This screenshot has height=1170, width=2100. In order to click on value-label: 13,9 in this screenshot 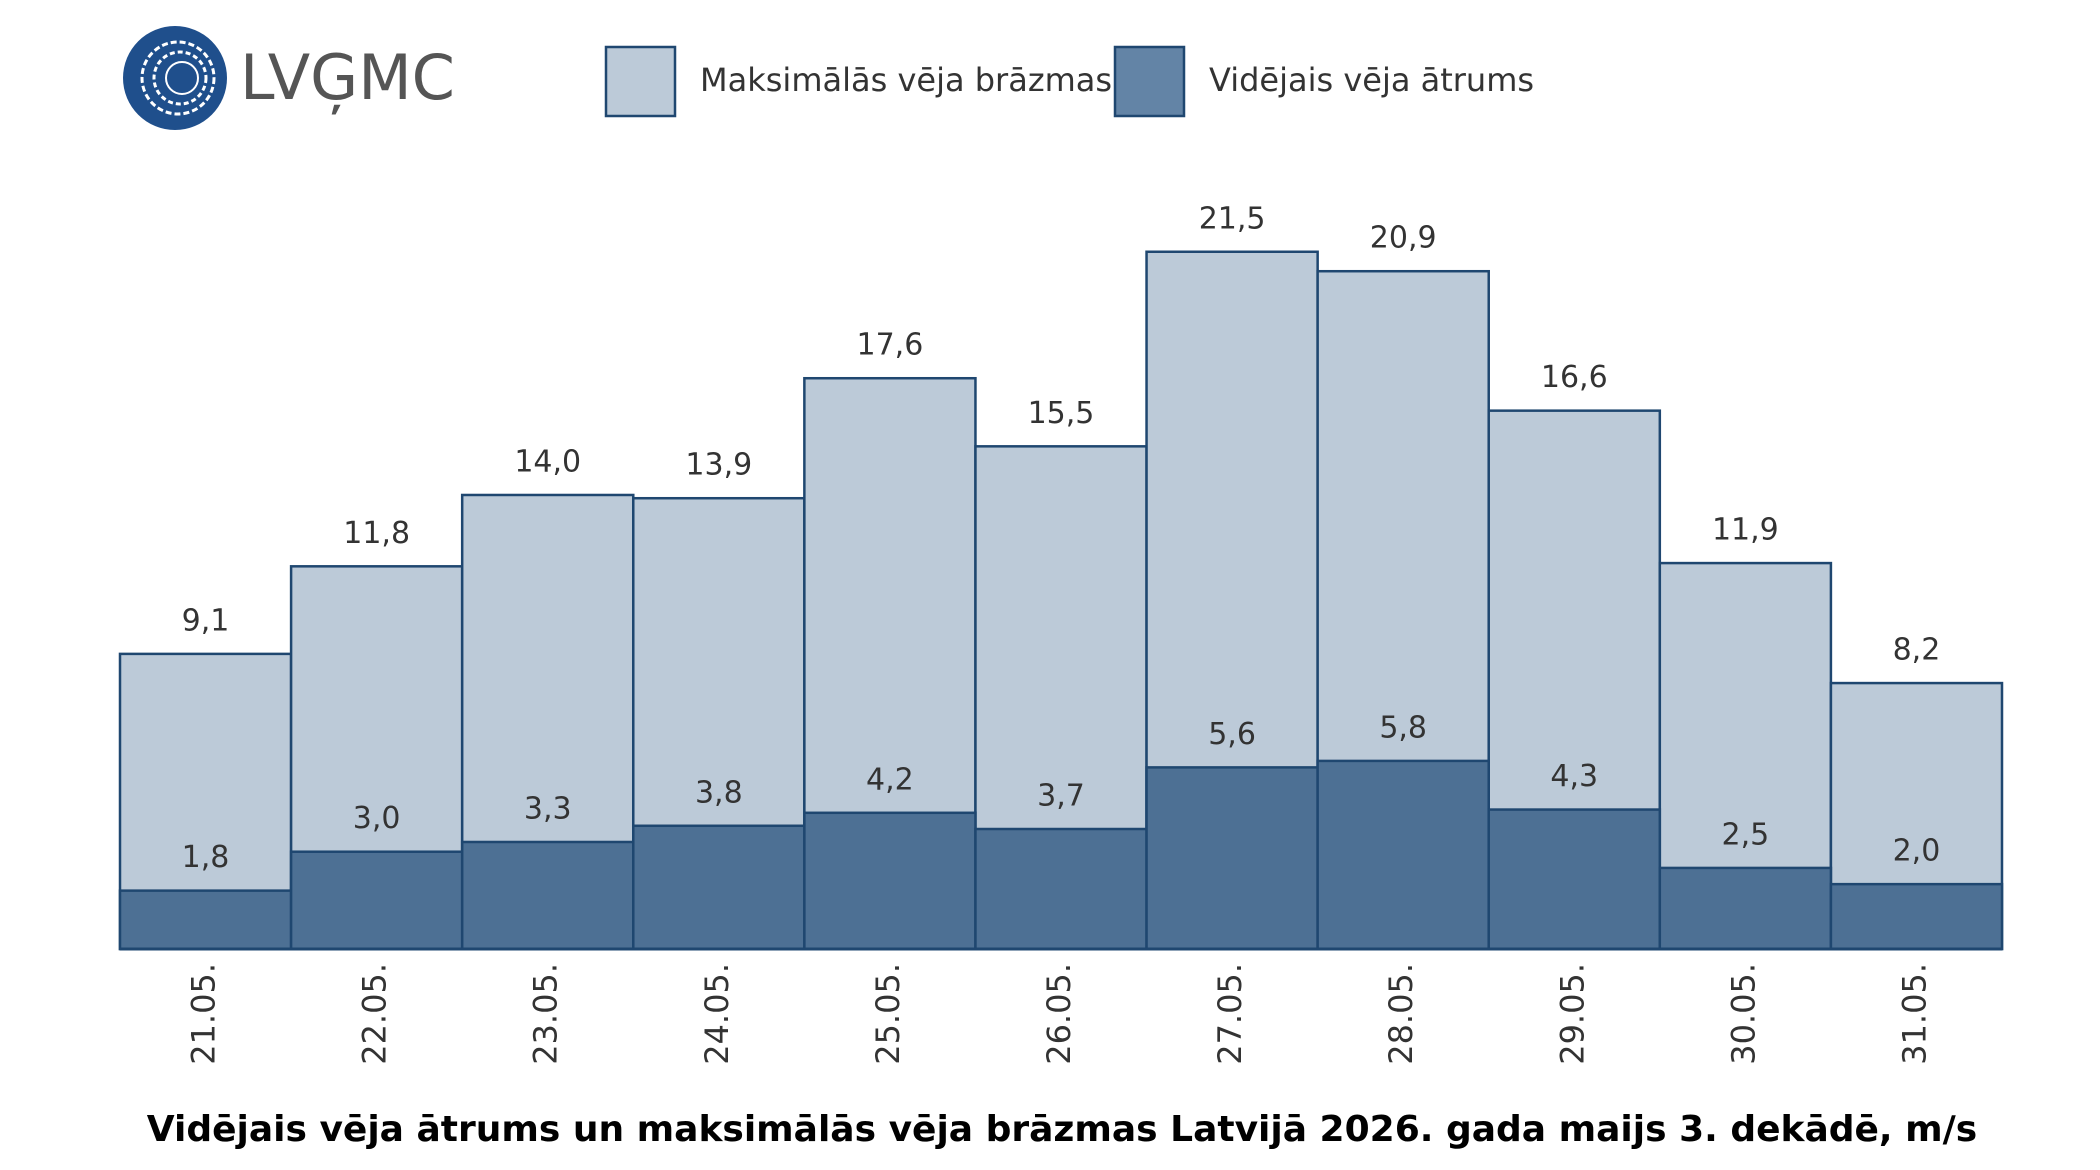, I will do `click(718, 465)`.